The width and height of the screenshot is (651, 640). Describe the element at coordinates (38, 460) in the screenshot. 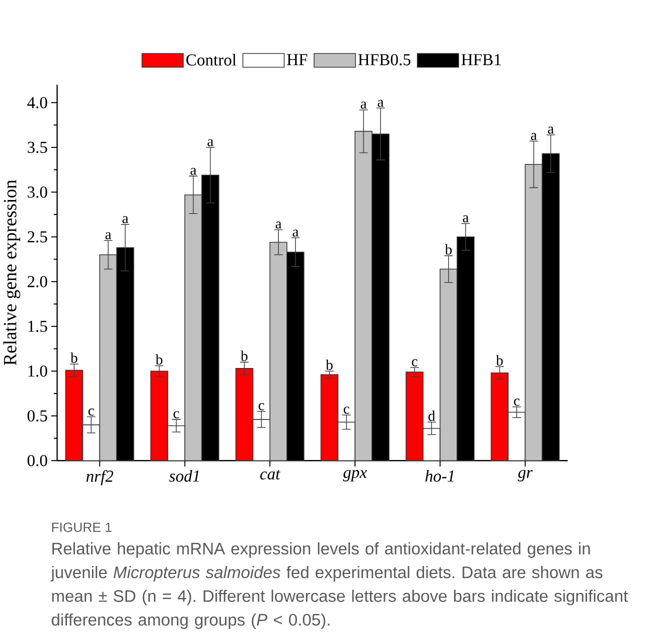

I see `y-tick-label: 0.0` at that location.